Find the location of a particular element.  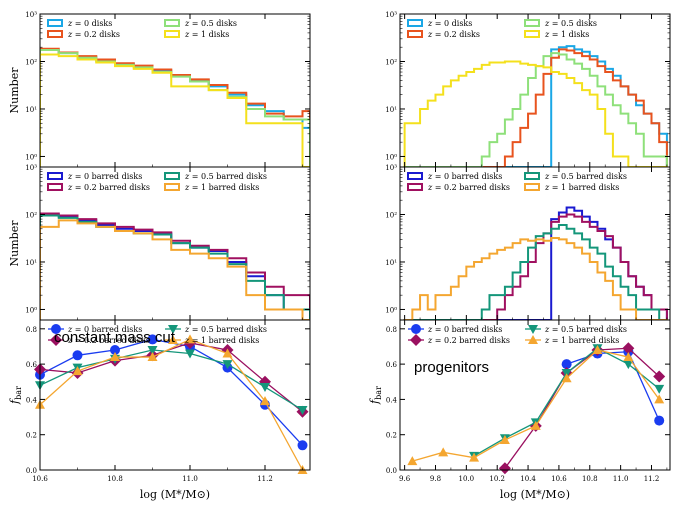

axes-frame is located at coordinates (175, 395).